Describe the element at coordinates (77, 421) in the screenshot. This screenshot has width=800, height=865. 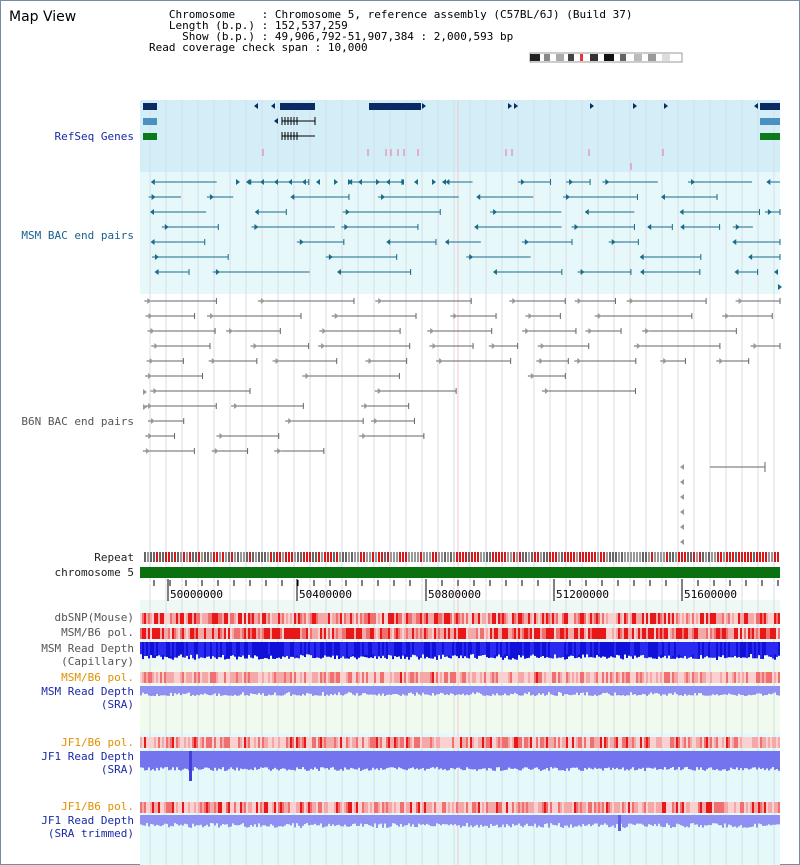
I see `track-label-b6n-bac: B6N BAC end pairs` at that location.